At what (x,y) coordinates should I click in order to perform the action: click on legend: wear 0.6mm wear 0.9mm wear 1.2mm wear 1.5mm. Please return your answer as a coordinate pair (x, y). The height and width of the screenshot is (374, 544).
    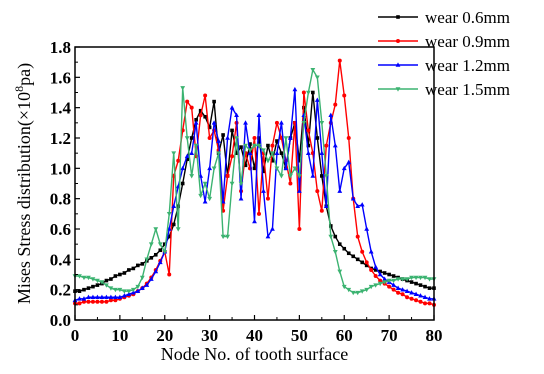
    Looking at the image, I should click on (444, 53).